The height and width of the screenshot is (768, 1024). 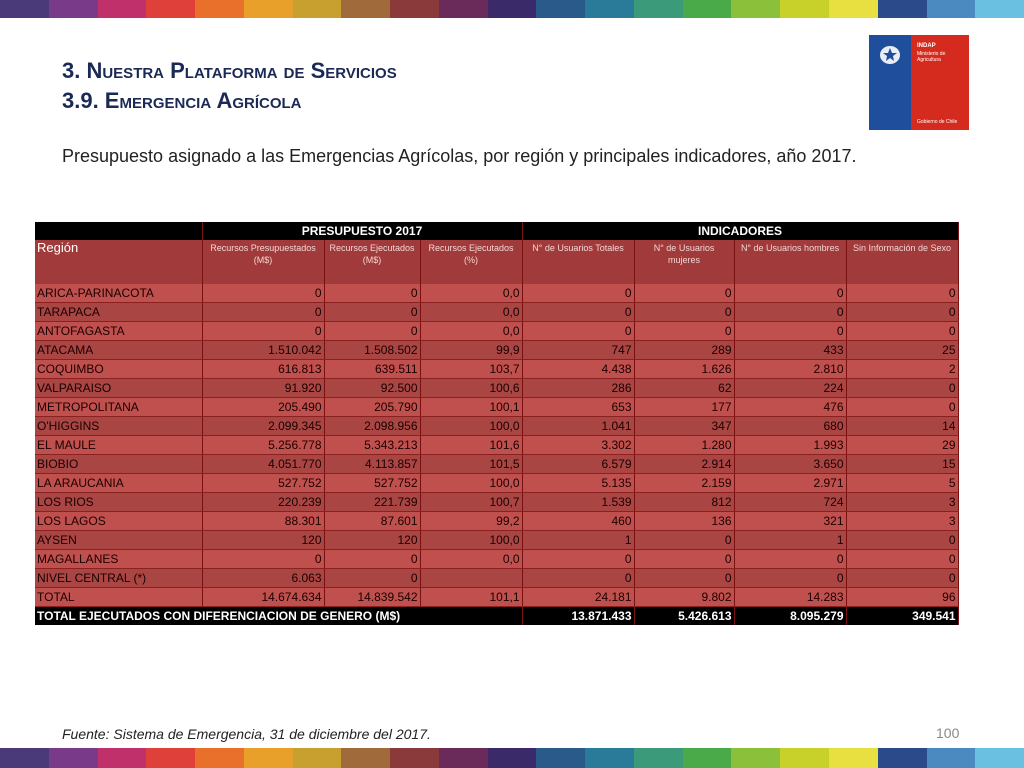 I want to click on column-header: Región, so click(x=119, y=262).